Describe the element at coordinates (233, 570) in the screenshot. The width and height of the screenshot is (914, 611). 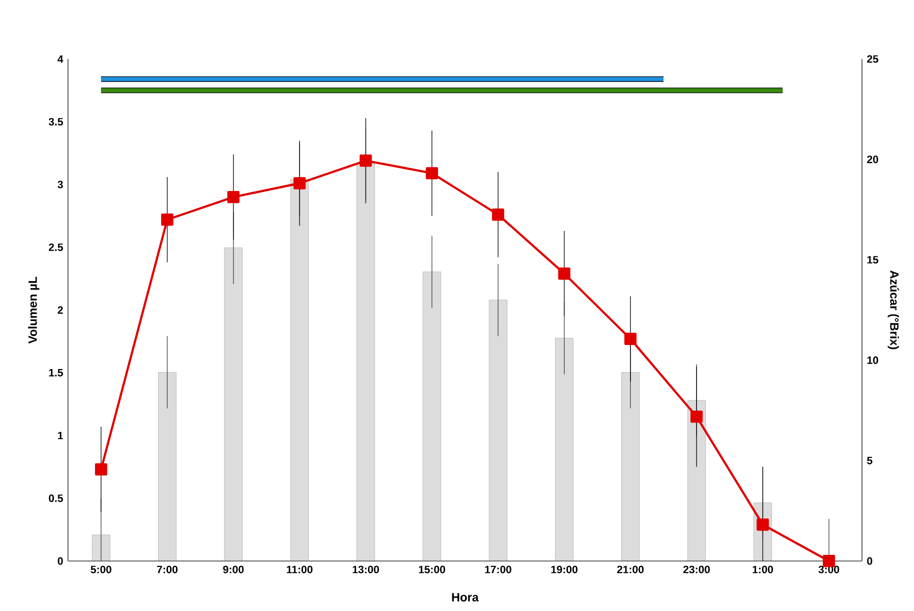
I see `x-tick-label: 9:00` at that location.